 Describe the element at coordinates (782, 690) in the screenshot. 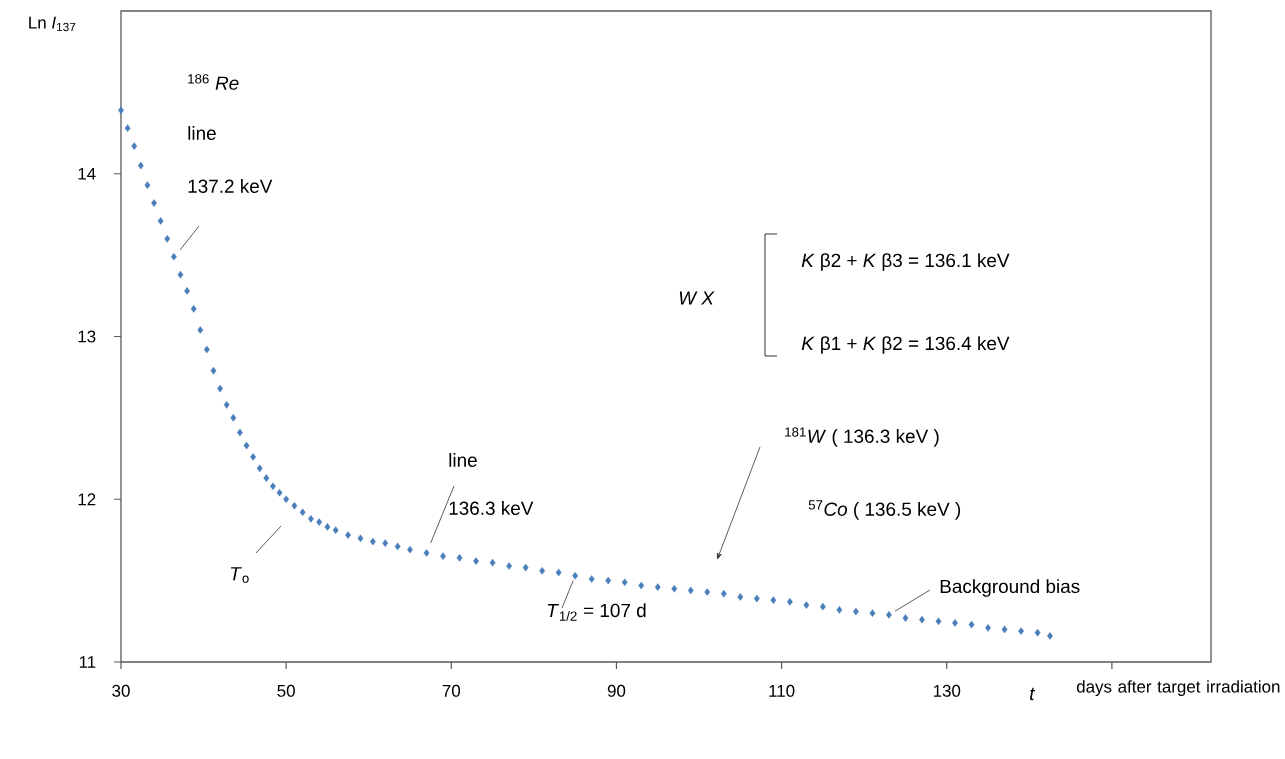

I see `x-tick-label: 110` at that location.